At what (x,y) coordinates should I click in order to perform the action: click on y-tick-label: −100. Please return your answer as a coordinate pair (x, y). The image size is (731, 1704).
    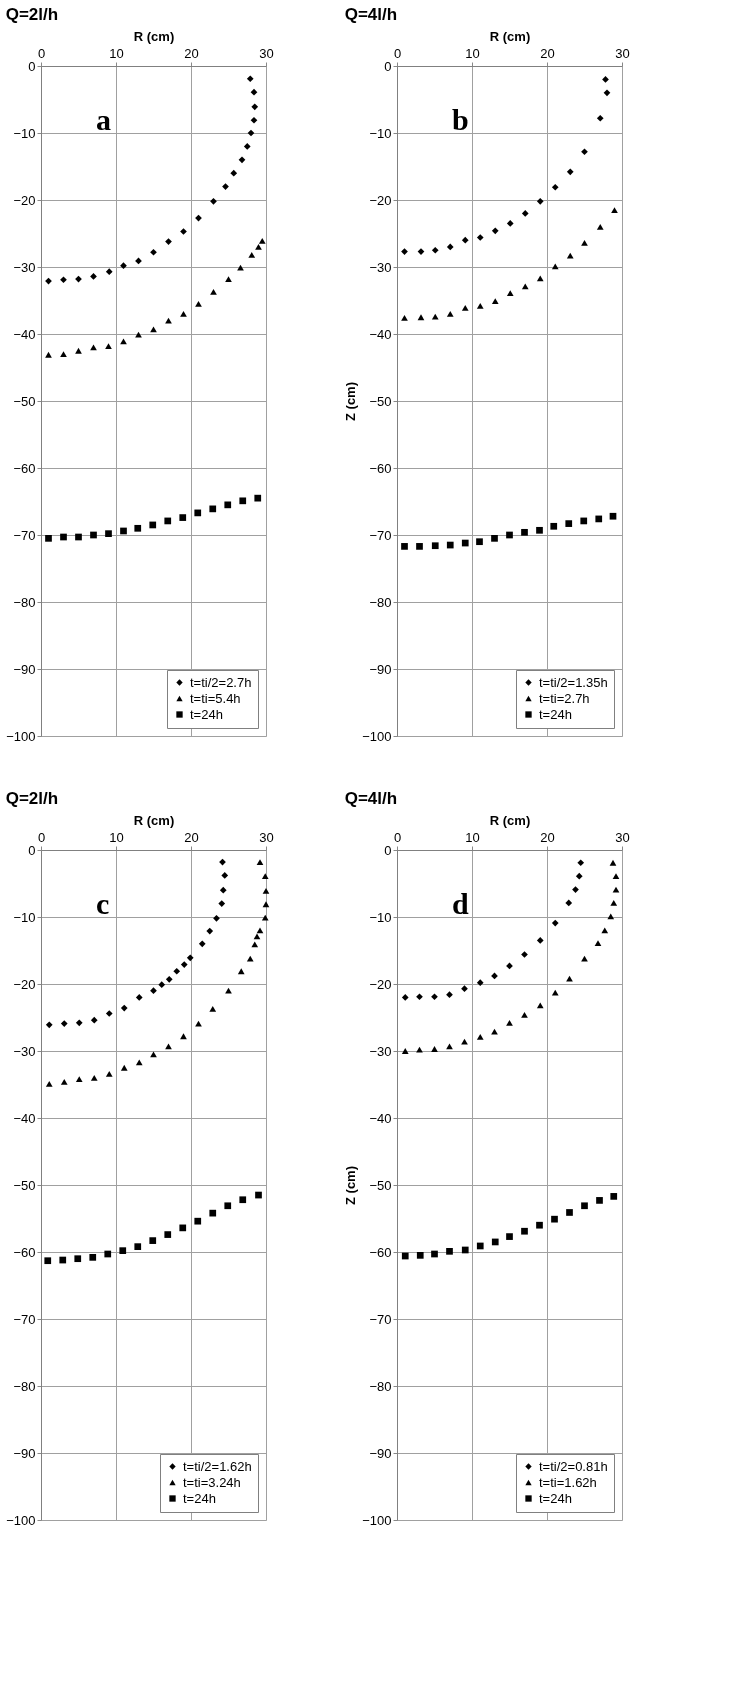
    Looking at the image, I should click on (377, 736).